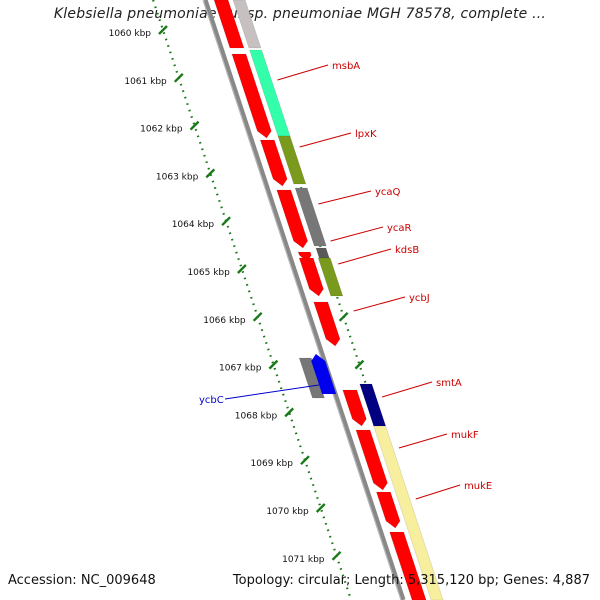 This screenshot has height=600, width=600. Describe the element at coordinates (272, 464) in the screenshot. I see `kbp-label: 1069 kbp` at that location.